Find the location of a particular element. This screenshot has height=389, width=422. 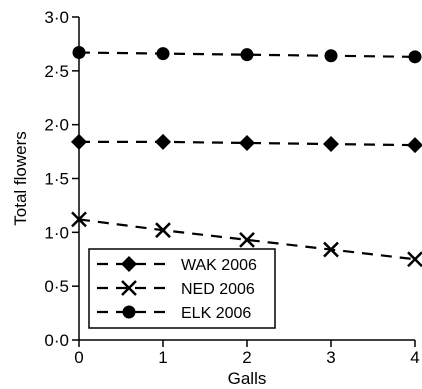

legend-marker is located at coordinates (129, 312).